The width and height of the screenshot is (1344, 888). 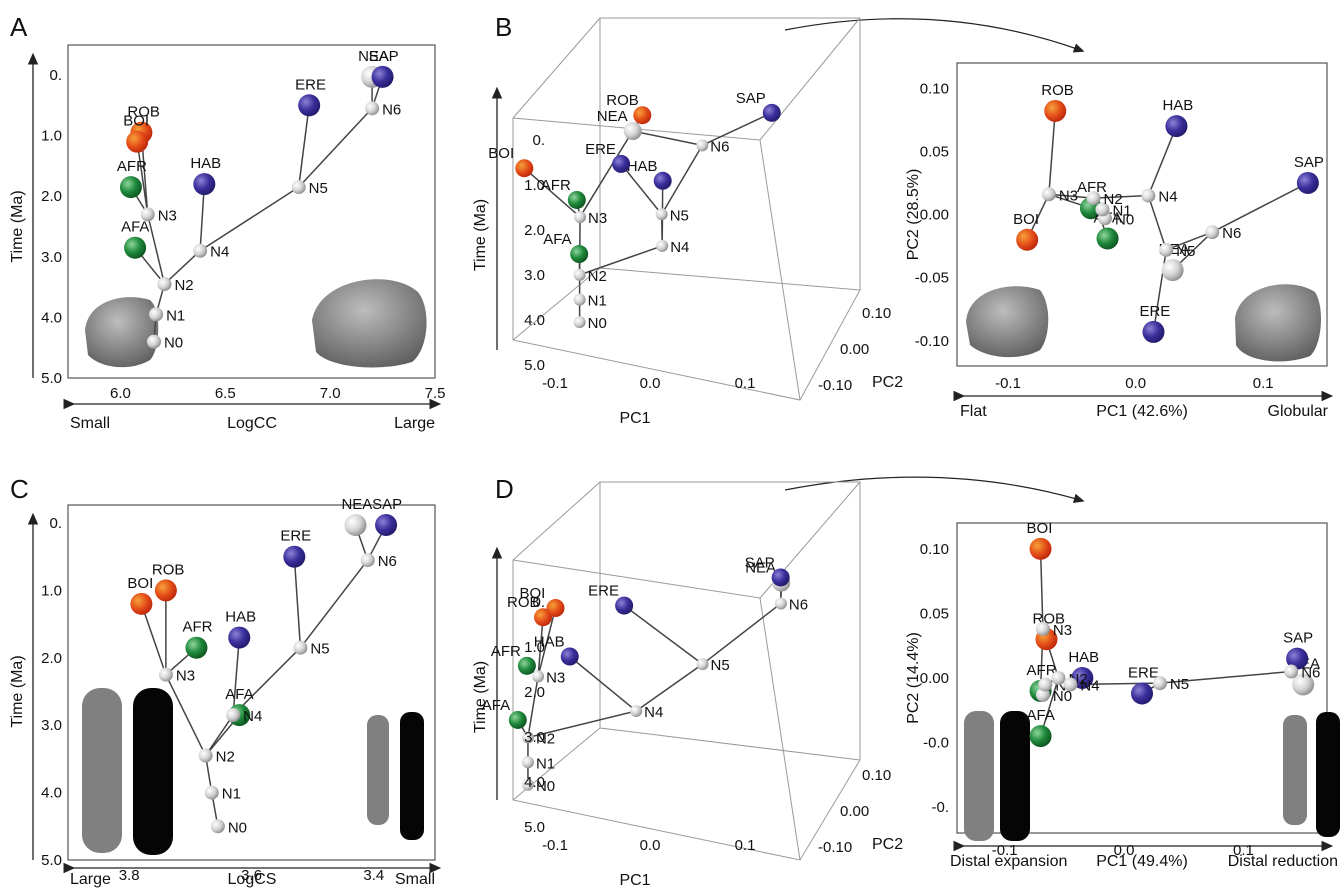 I want to click on panel-d-label-SAP: SAP, so click(x=1298, y=638).